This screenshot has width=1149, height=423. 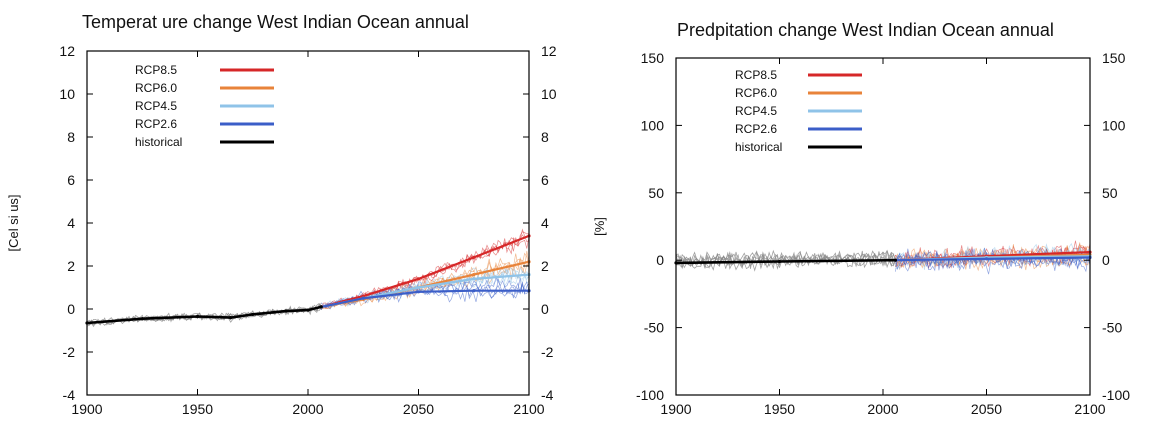 I want to click on y-tick-label: -2, so click(x=69, y=352).